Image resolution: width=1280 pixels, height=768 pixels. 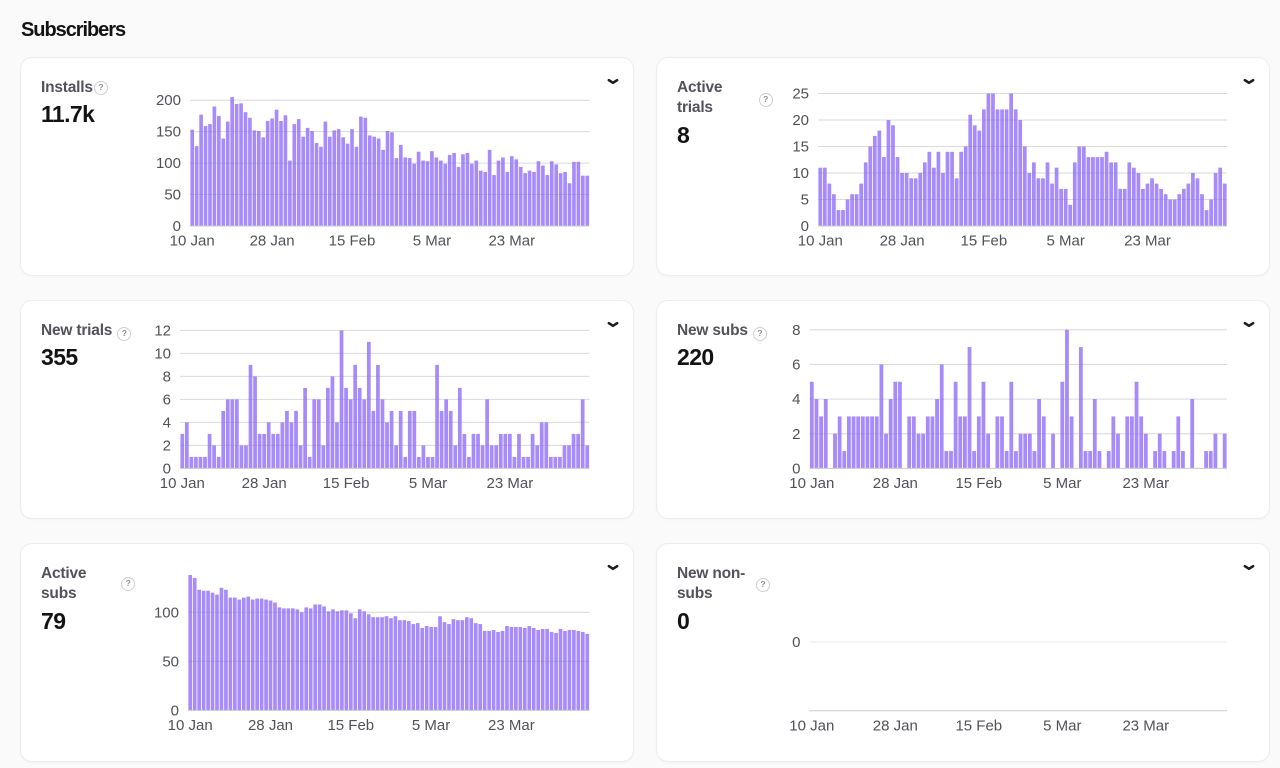 I want to click on svg-text: 5, so click(x=805, y=200).